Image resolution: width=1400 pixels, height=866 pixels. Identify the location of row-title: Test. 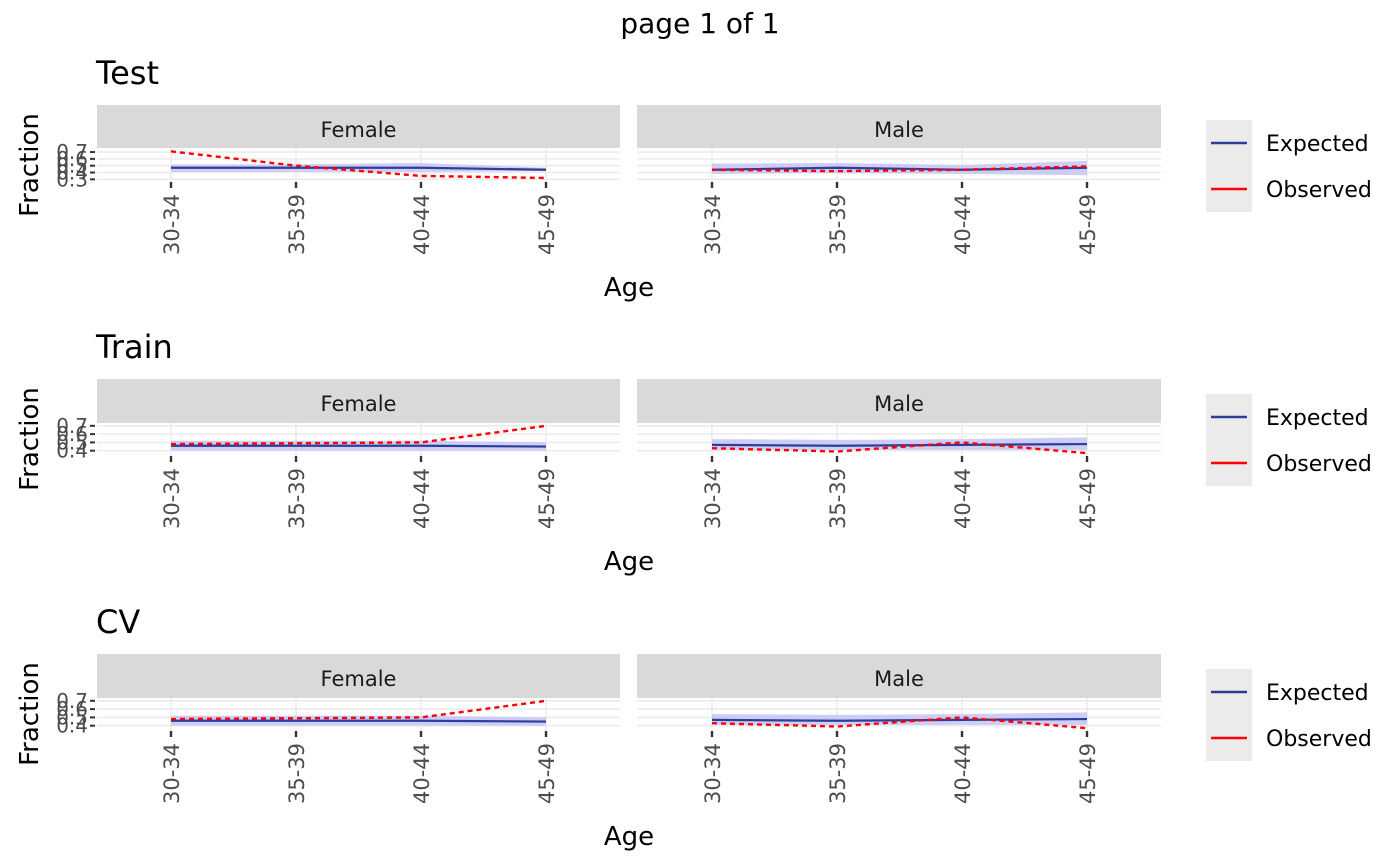
(127, 73).